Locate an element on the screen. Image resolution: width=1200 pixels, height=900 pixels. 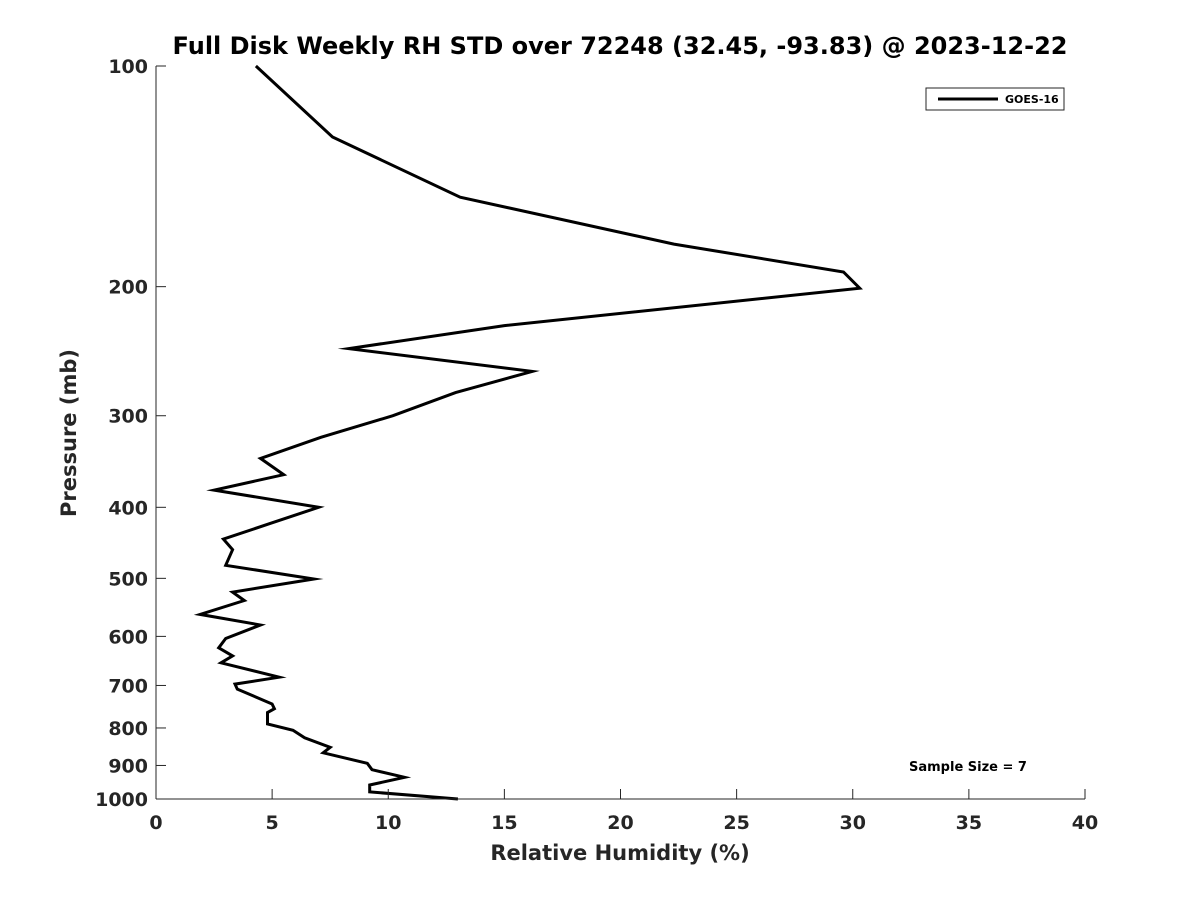
x-tick-label: 5 is located at coordinates (272, 823).